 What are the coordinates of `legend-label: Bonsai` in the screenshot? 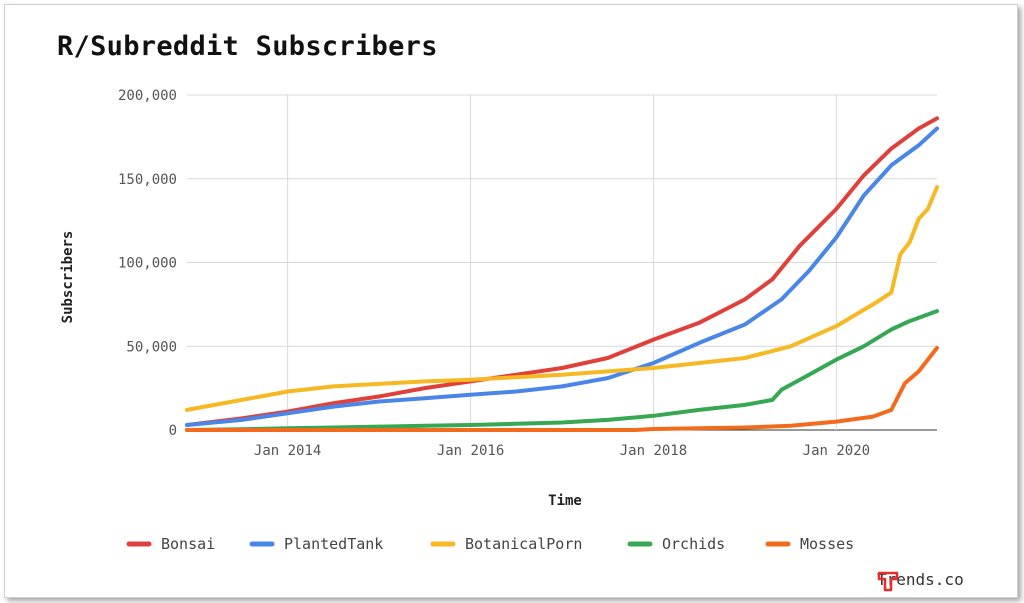 It's located at (188, 544).